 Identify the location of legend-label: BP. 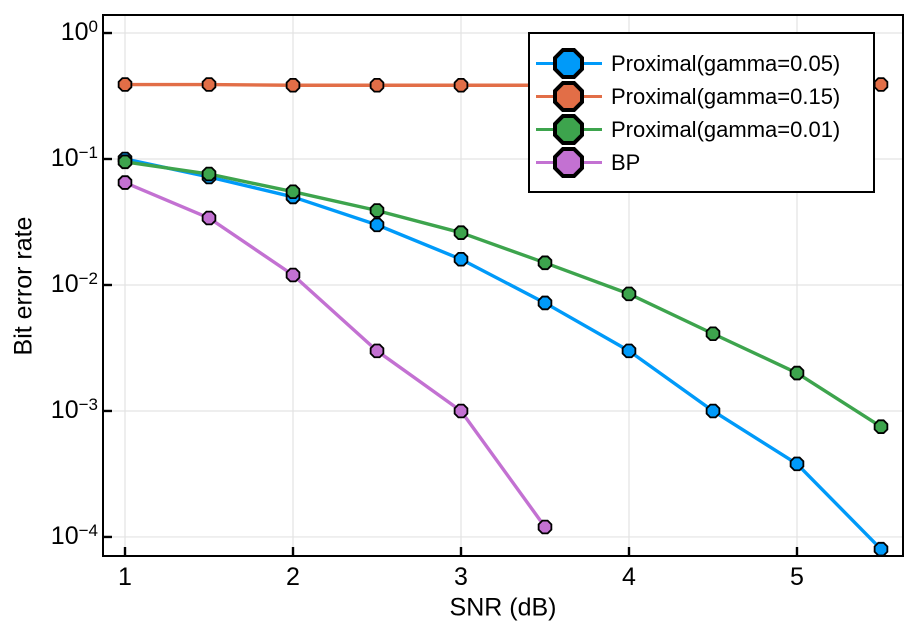
(626, 162).